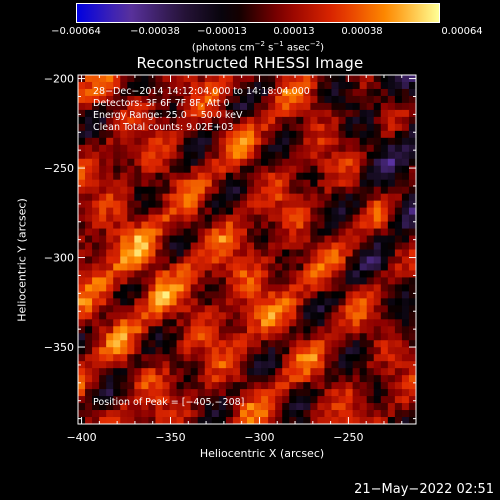 The width and height of the screenshot is (500, 500). What do you see at coordinates (259, 44) in the screenshot?
I see `units-exp: −2` at bounding box center [259, 44].